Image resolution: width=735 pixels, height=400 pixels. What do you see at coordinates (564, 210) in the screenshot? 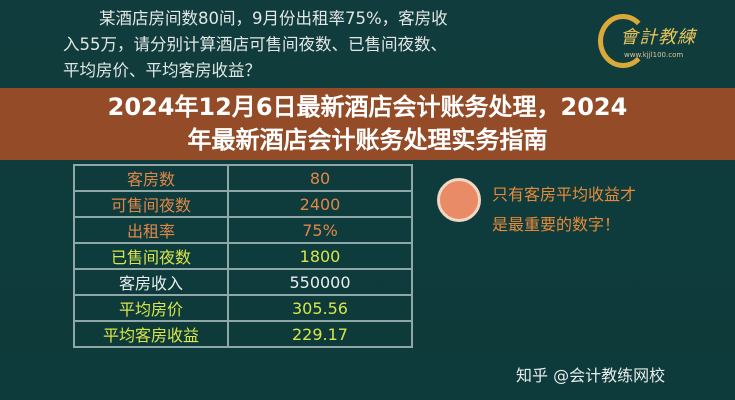
I see `tip-text: 只有客房平均收益才 是最重要的数字！` at bounding box center [564, 210].